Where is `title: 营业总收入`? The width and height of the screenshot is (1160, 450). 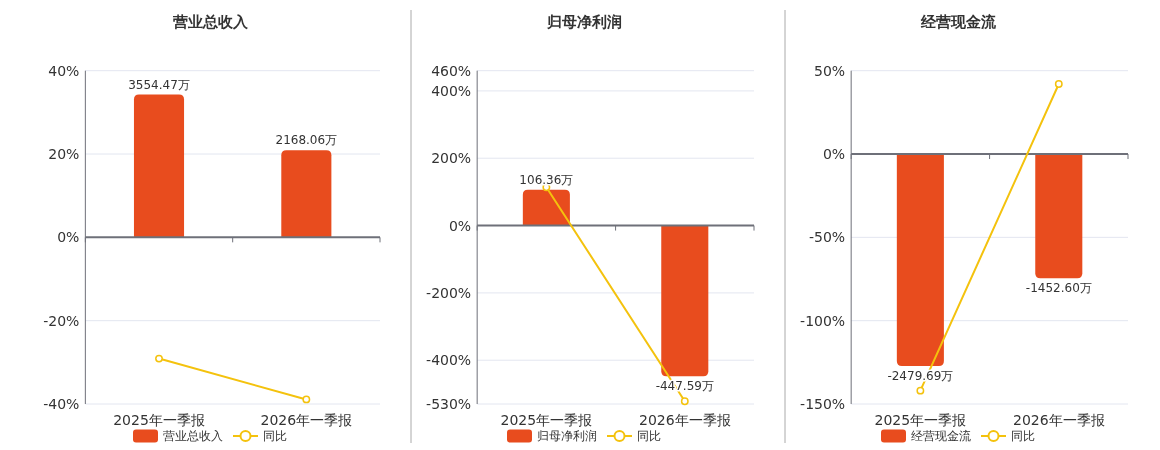
title: 营业总收入 is located at coordinates (210, 22).